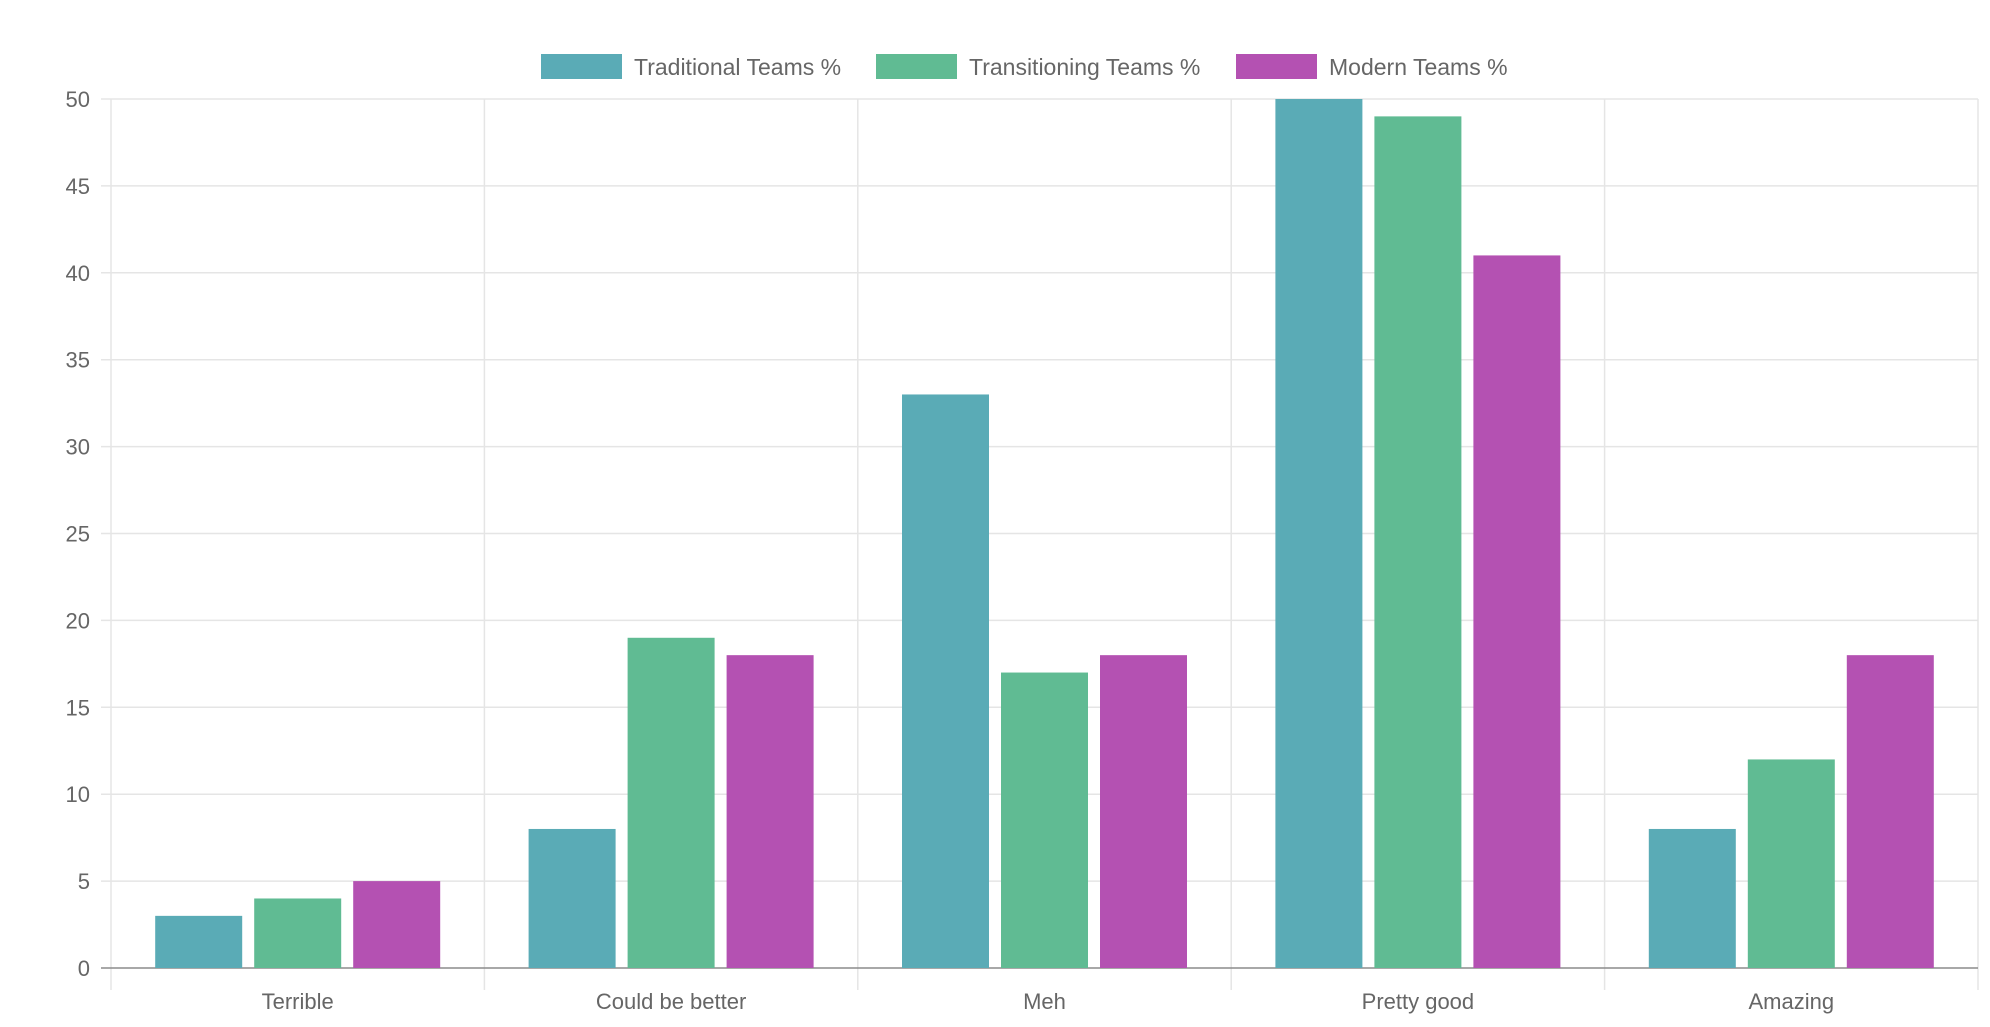  Describe the element at coordinates (78, 447) in the screenshot. I see `y-tick-label: 30` at that location.